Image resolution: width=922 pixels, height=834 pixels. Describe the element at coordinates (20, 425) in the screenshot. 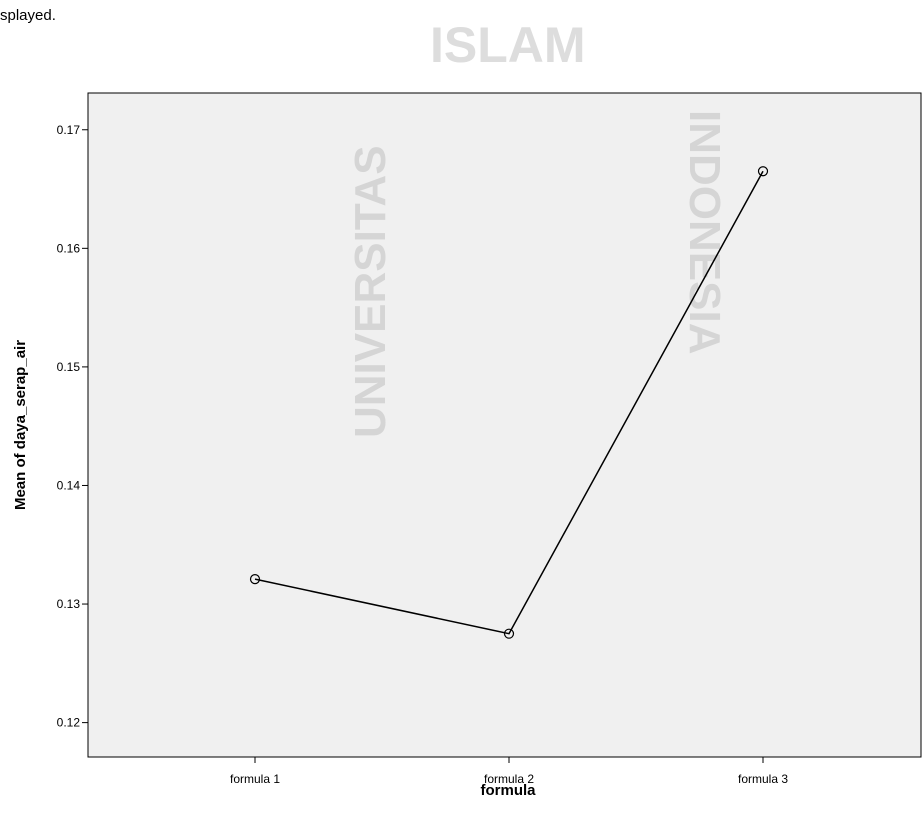

I see `y-axis-title: Mean of daya_serap_air` at that location.